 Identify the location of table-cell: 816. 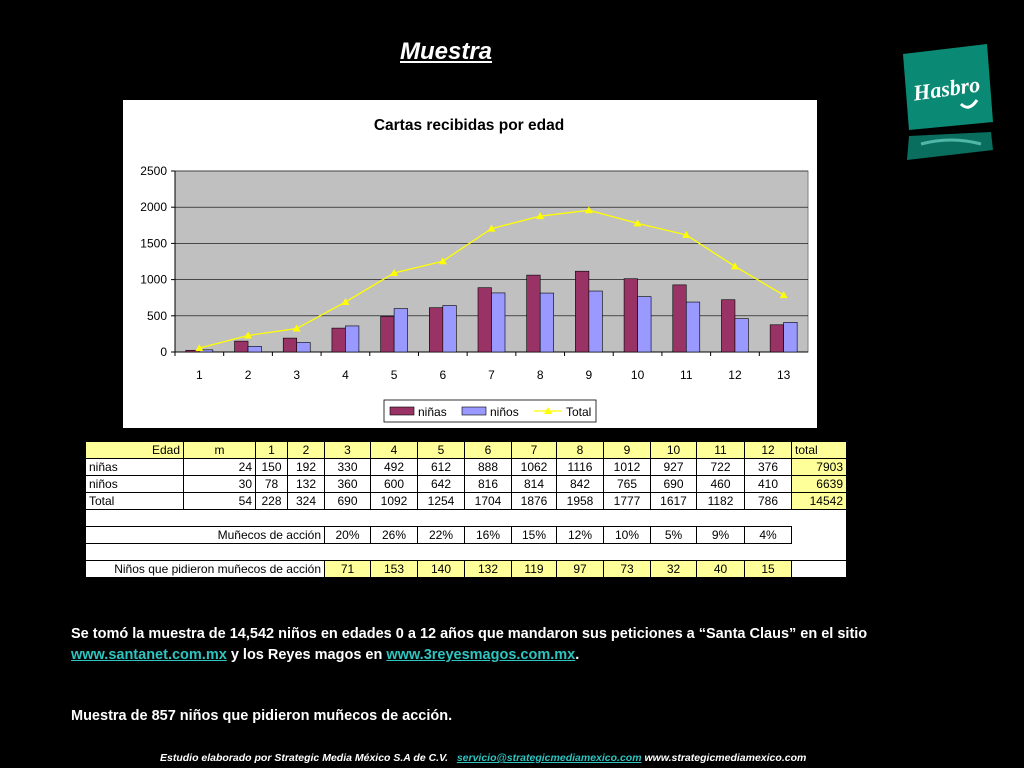
(488, 484).